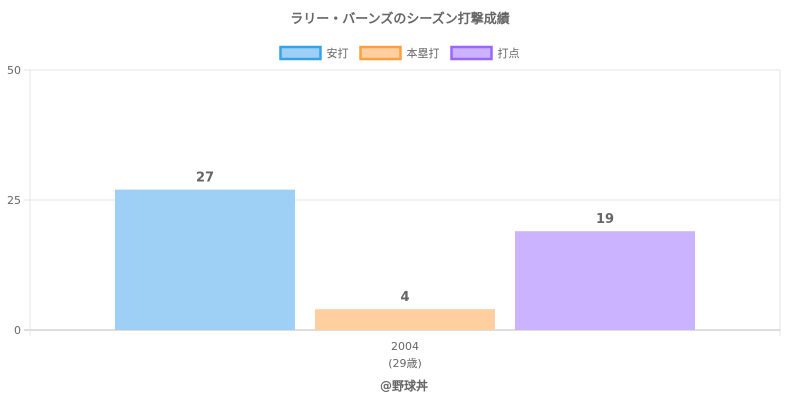  What do you see at coordinates (404, 385) in the screenshot?
I see `footer-credit: @野球丼` at bounding box center [404, 385].